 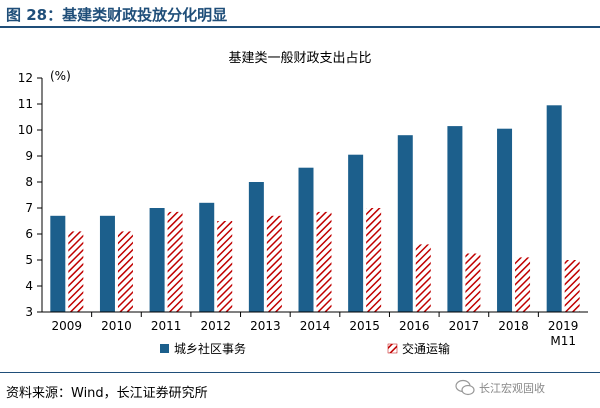 I want to click on y-tick-label: 9, so click(x=29, y=156).